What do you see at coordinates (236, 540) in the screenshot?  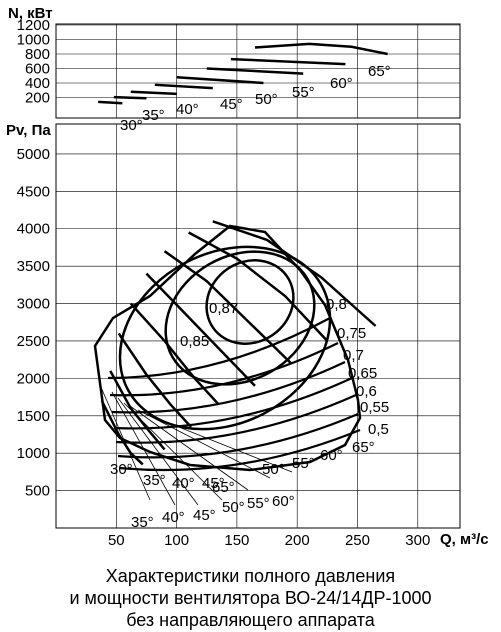 I see `pressure-x-tick-label: 150` at bounding box center [236, 540].